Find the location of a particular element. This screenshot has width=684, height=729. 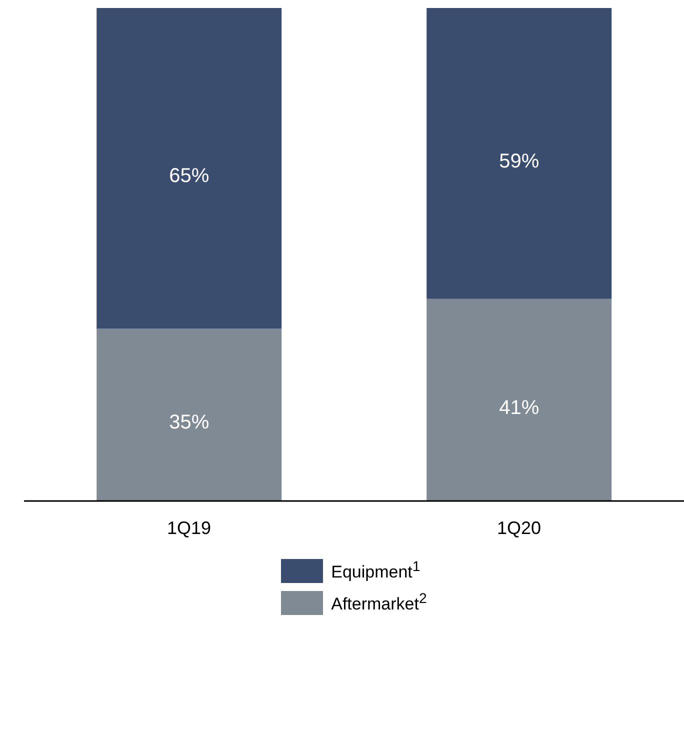

data-label: 65% is located at coordinates (189, 176).